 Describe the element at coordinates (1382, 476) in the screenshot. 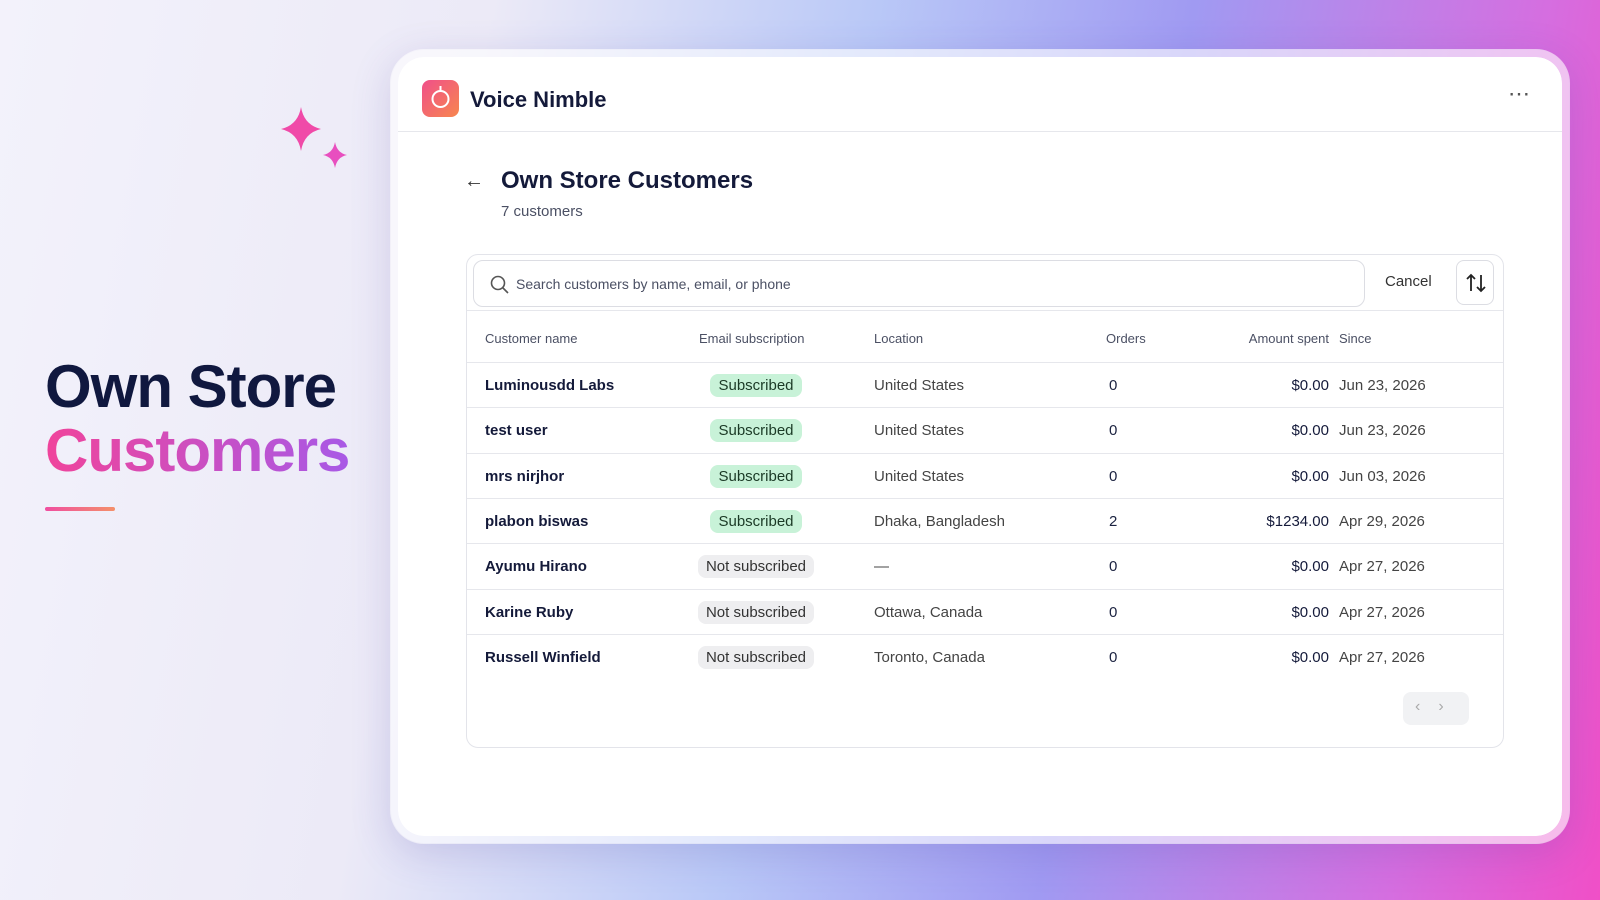

I see `table-cell: Jun 03, 2026` at that location.